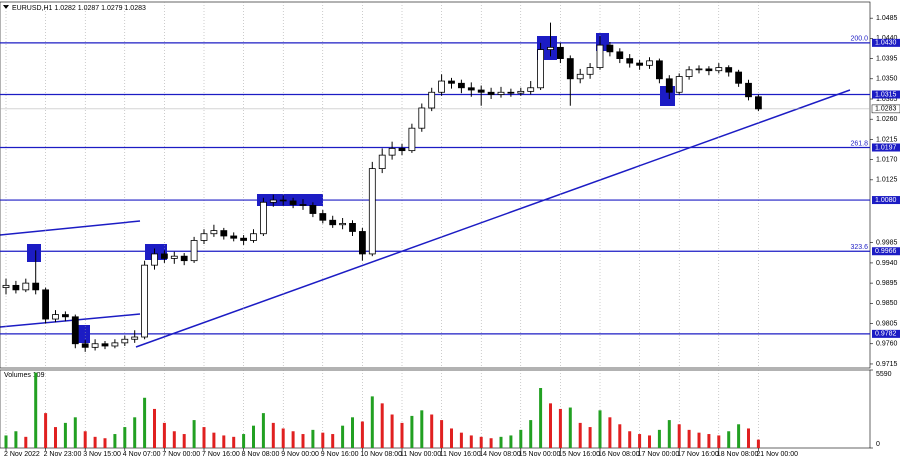  I want to click on y-tick-label: 0.9805, so click(887, 323).